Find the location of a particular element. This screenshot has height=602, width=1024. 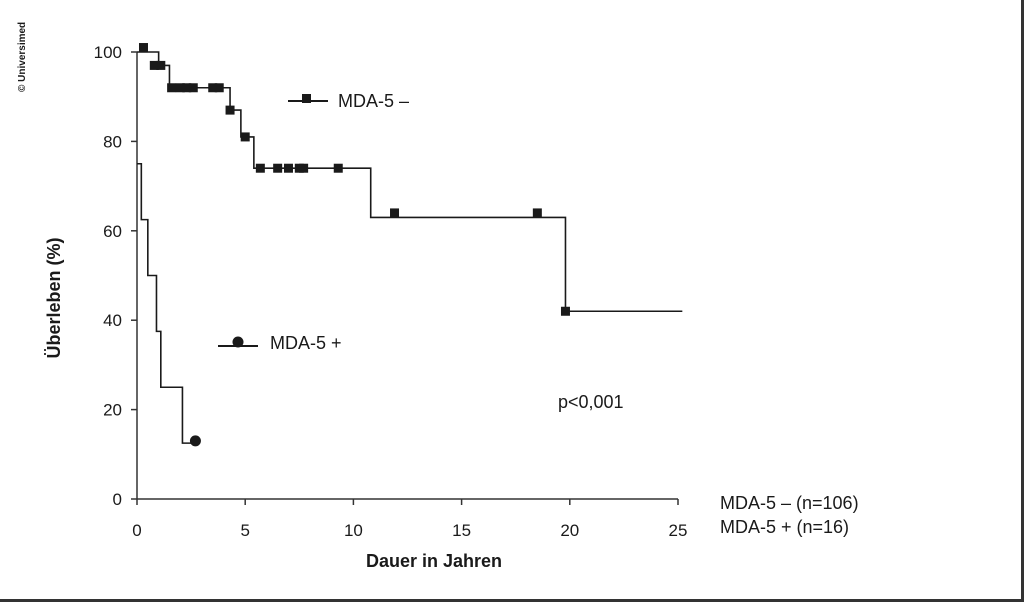

x-tick-label: 15 is located at coordinates (461, 530).